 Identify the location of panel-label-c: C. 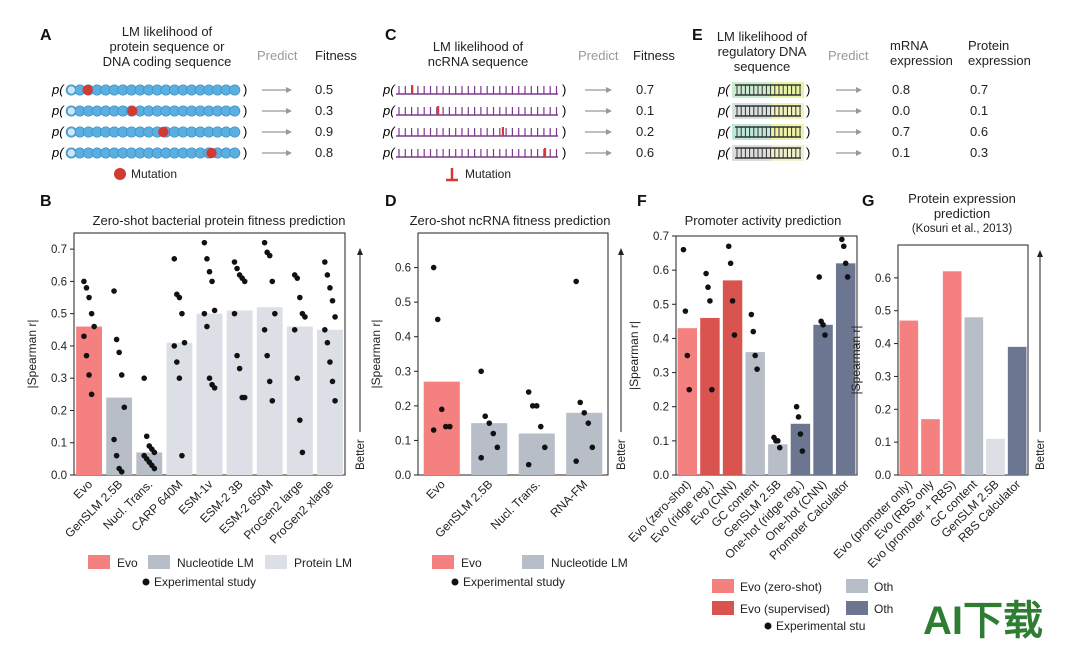
(391, 35).